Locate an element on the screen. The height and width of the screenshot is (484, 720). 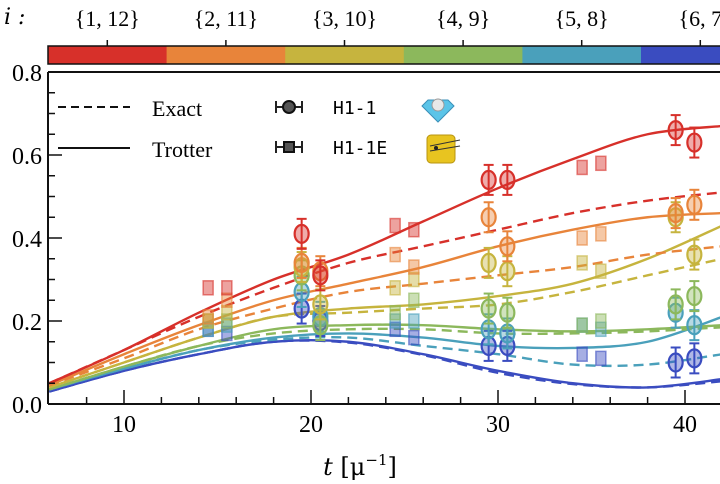
colorbar-frame is located at coordinates (383, 55).